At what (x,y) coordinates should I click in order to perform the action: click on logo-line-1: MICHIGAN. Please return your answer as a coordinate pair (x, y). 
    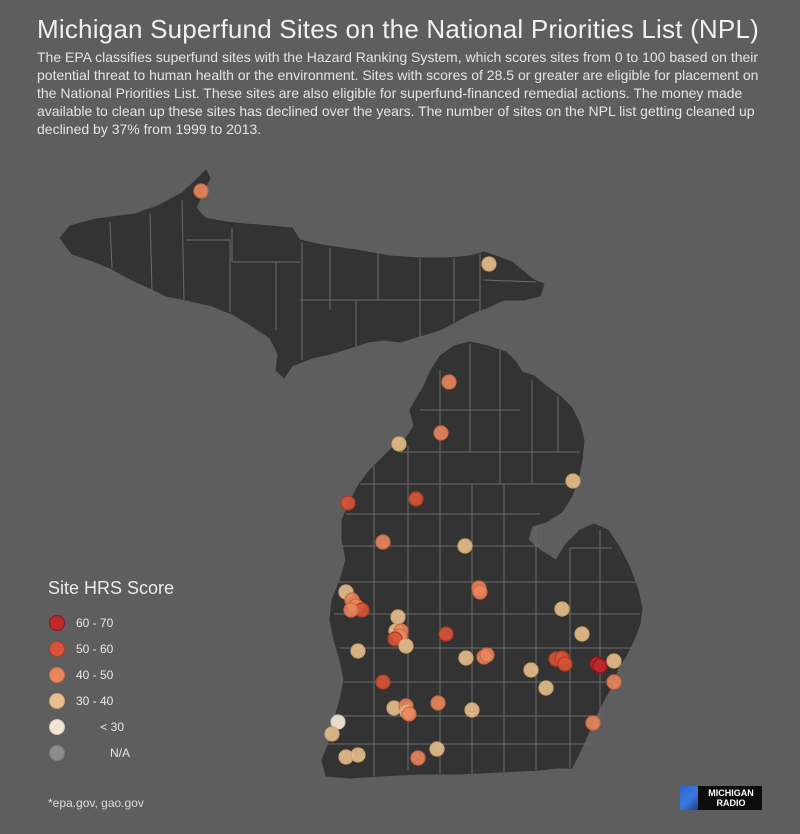
    Looking at the image, I should click on (731, 793).